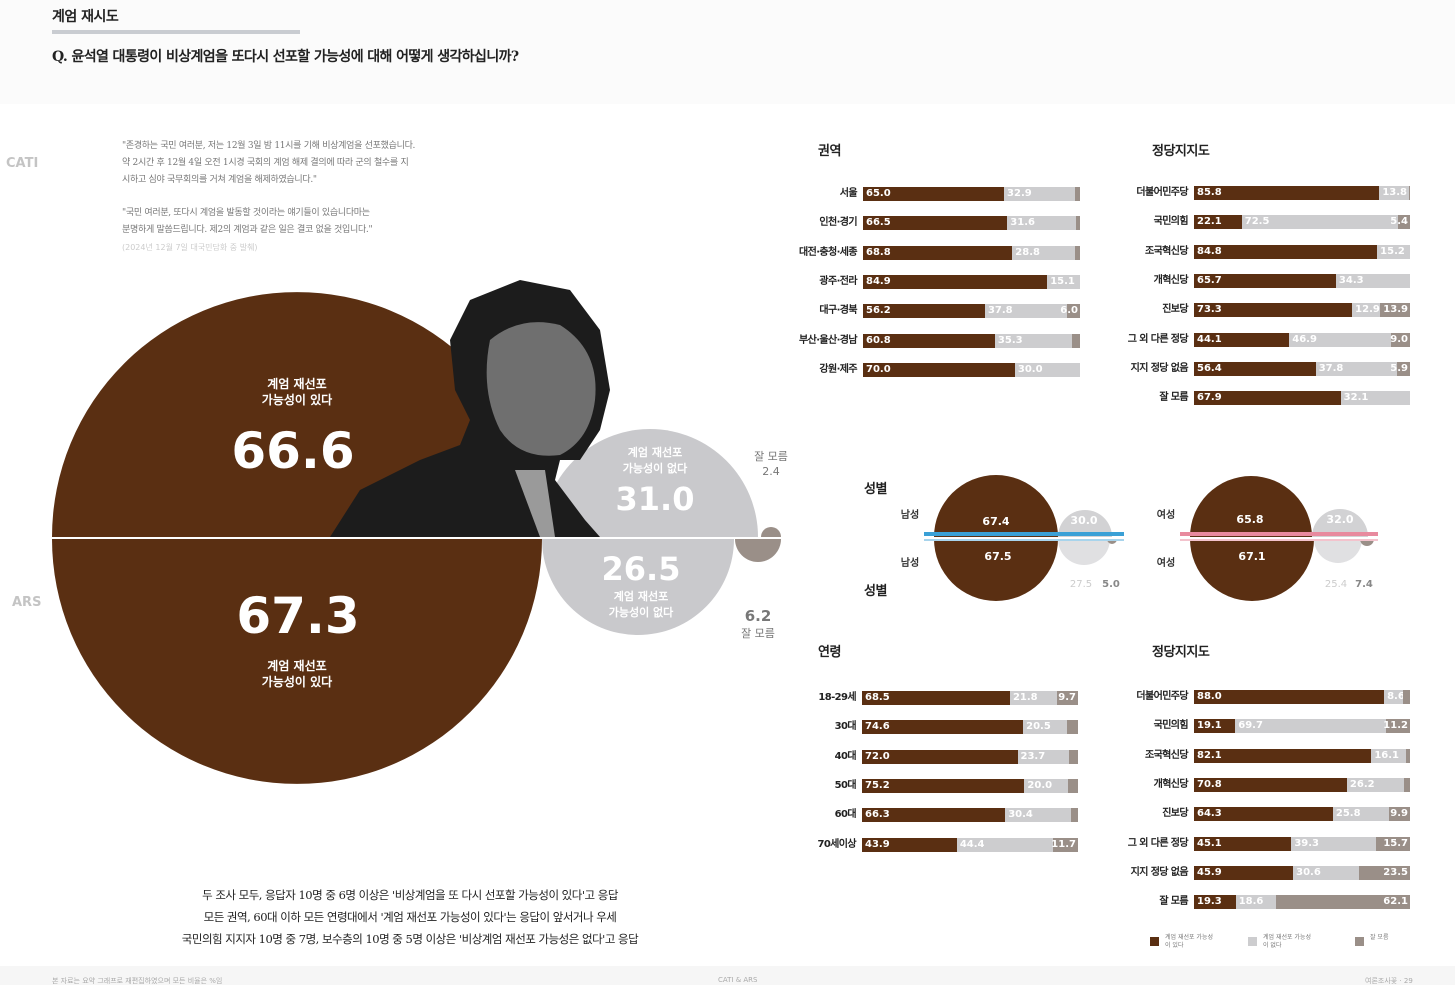 The height and width of the screenshot is (986, 1455). I want to click on bar-segment-no: 30.0, so click(1047, 369).